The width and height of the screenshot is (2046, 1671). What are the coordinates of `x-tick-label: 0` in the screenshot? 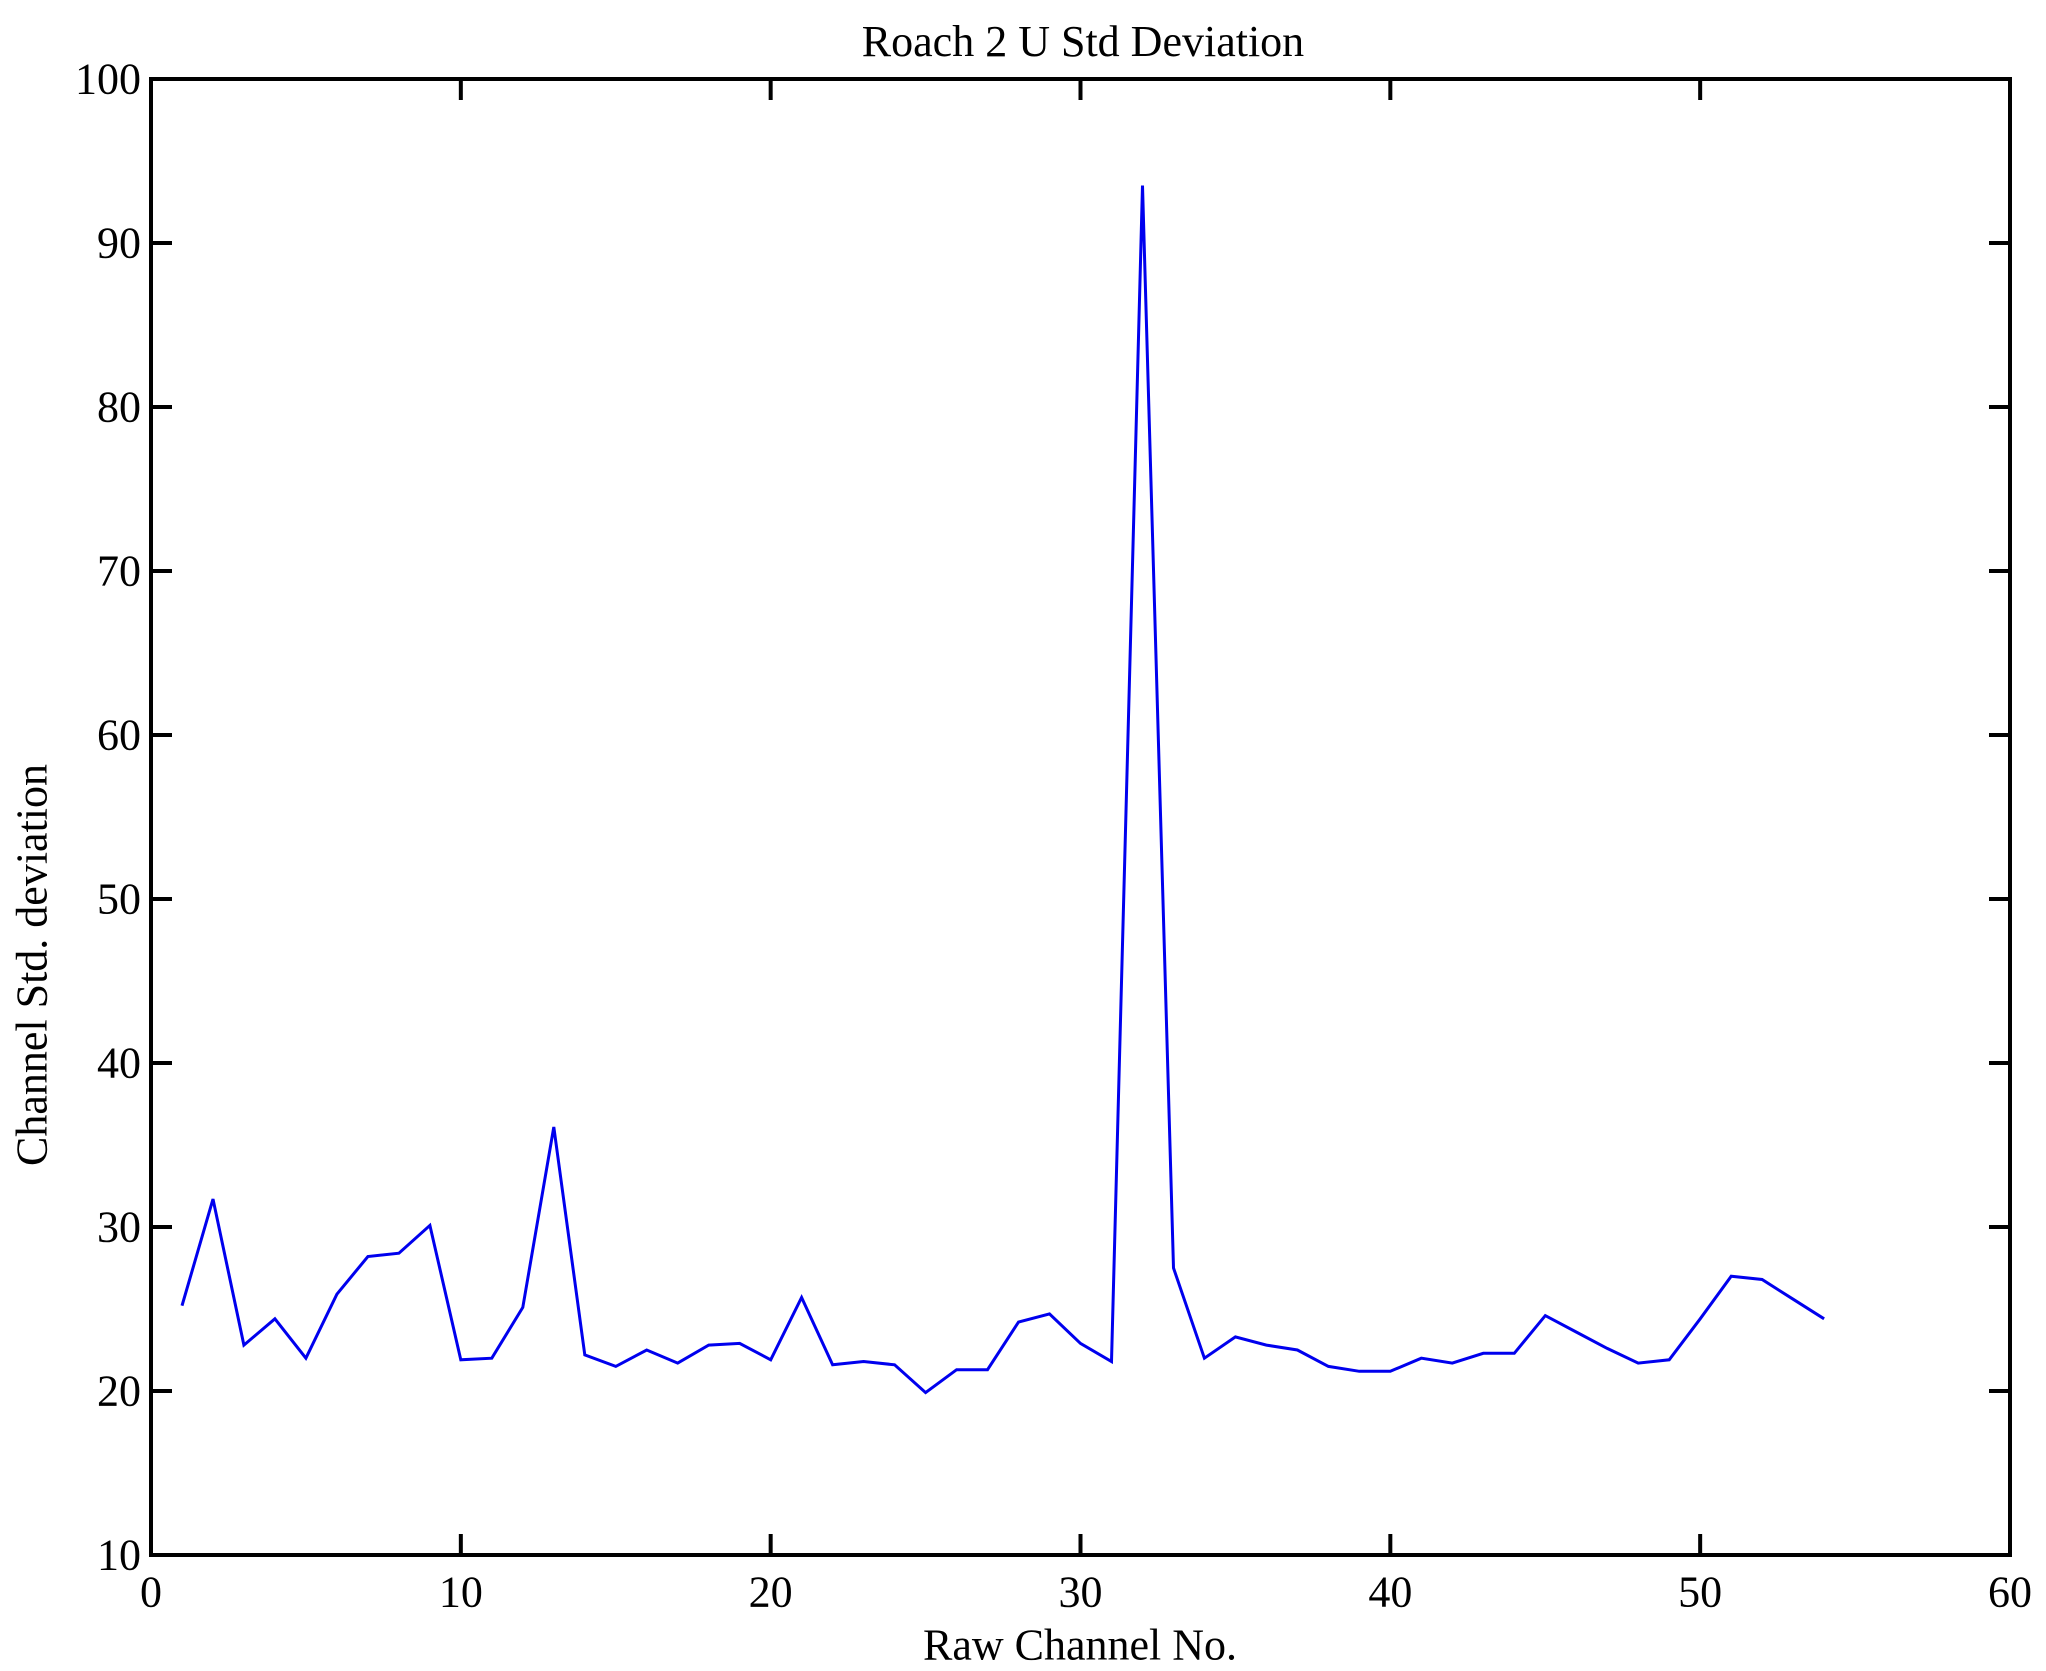 It's located at (151, 1592).